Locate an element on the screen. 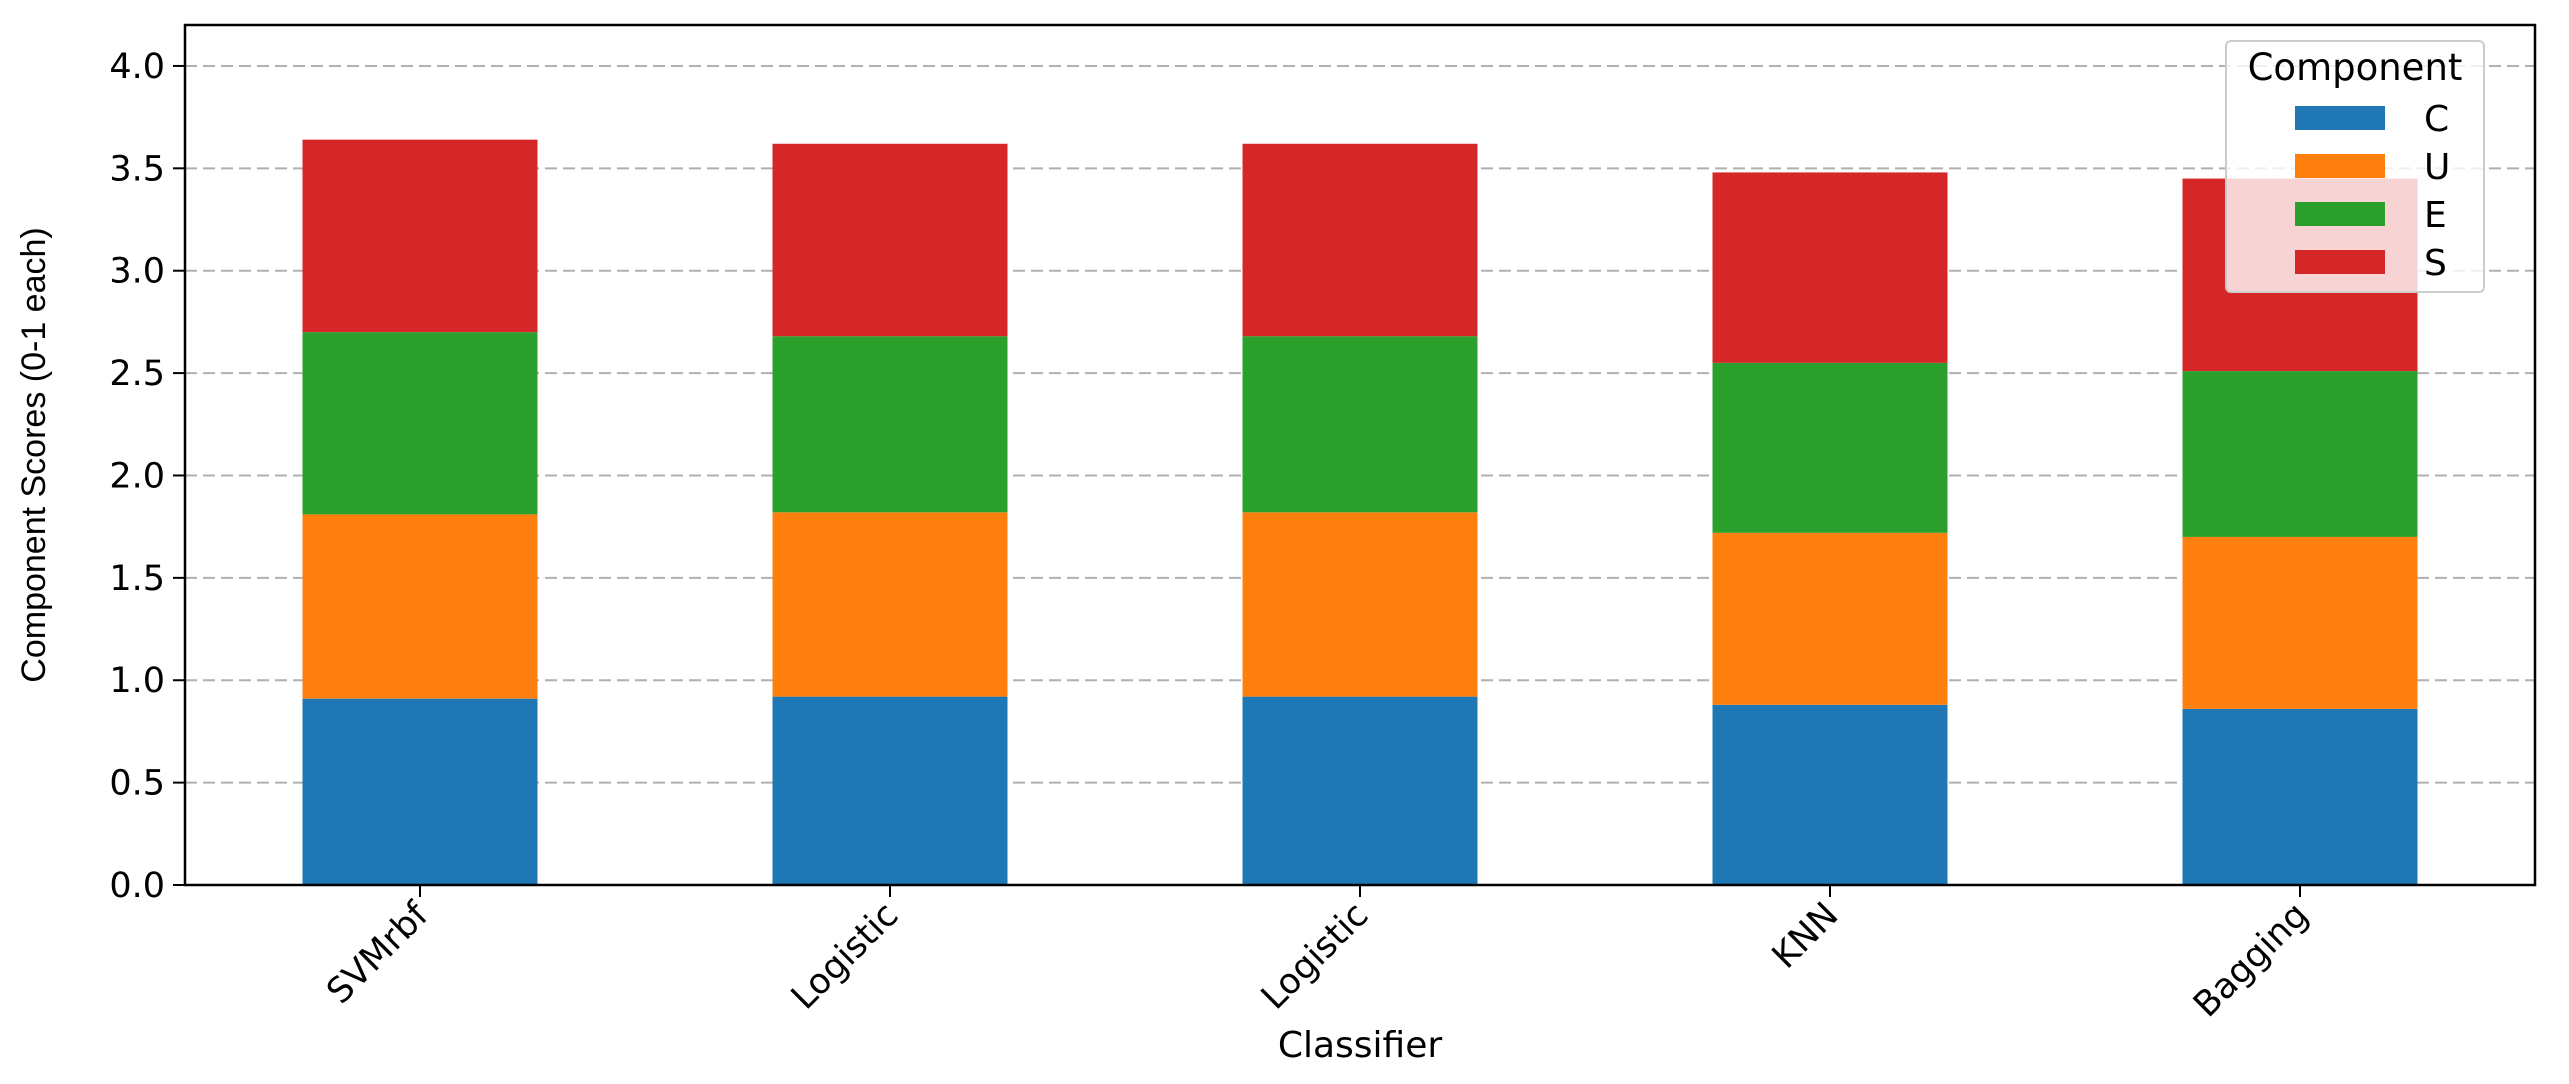  y-tick-label: 3.0 is located at coordinates (137, 272).